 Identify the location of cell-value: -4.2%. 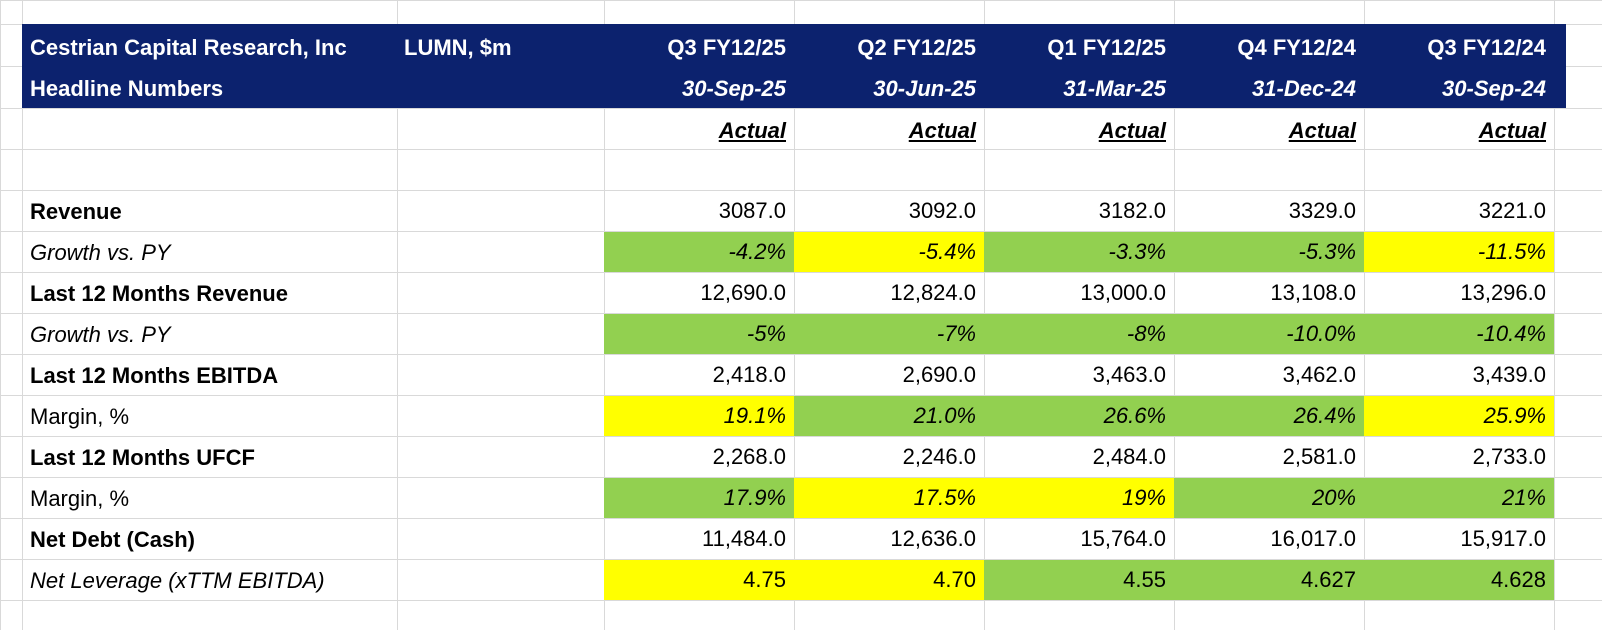
(699, 252).